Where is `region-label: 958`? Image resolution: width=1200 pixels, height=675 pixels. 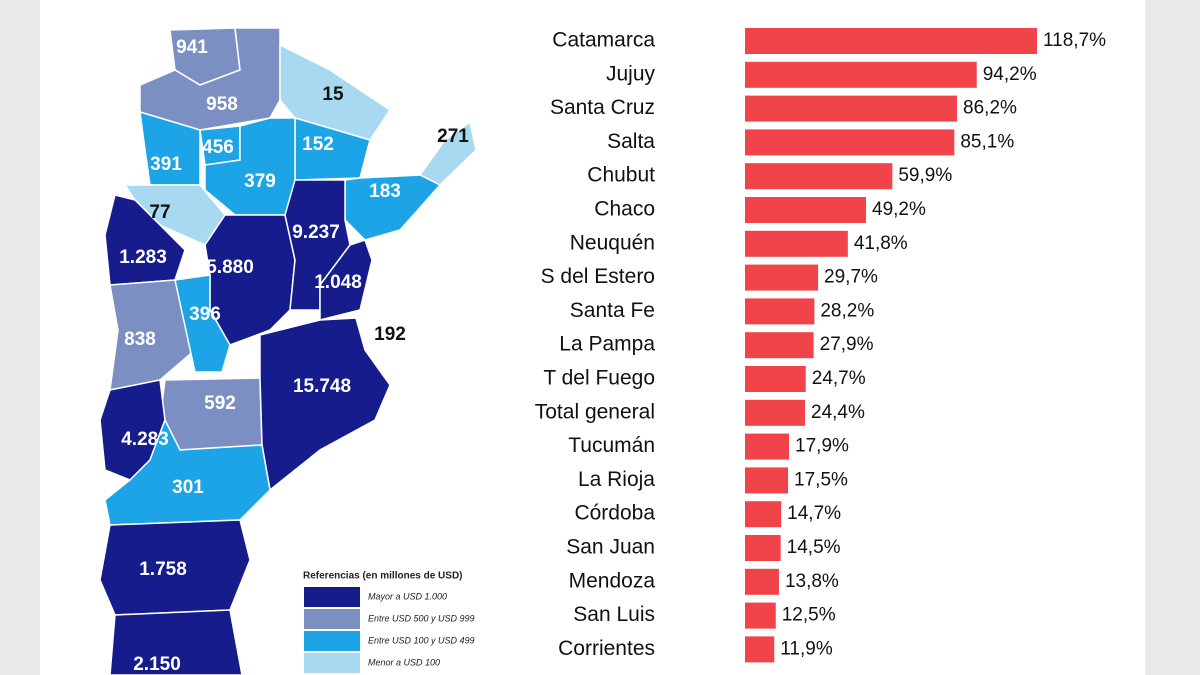 region-label: 958 is located at coordinates (222, 104).